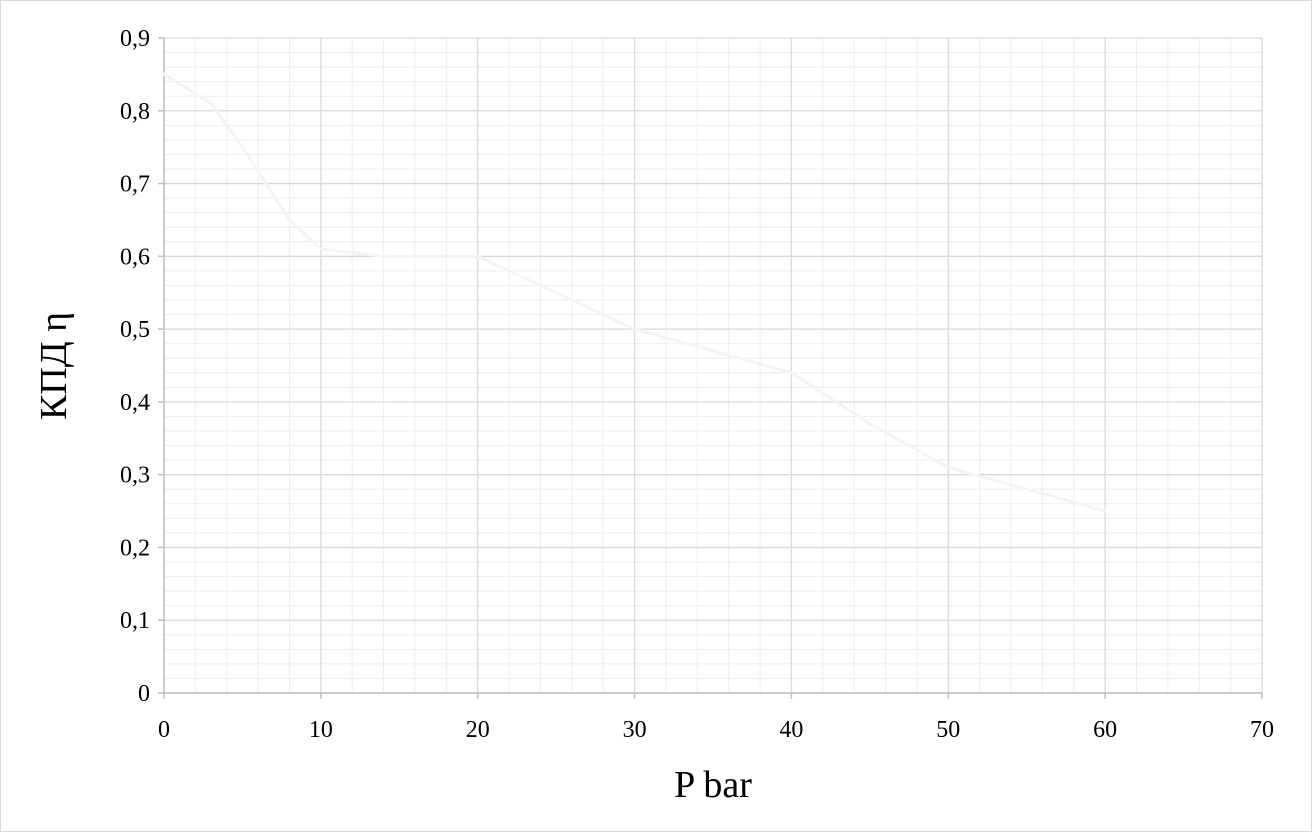 The image size is (1314, 834). What do you see at coordinates (135, 257) in the screenshot?
I see `y-tick-label: 0,6` at bounding box center [135, 257].